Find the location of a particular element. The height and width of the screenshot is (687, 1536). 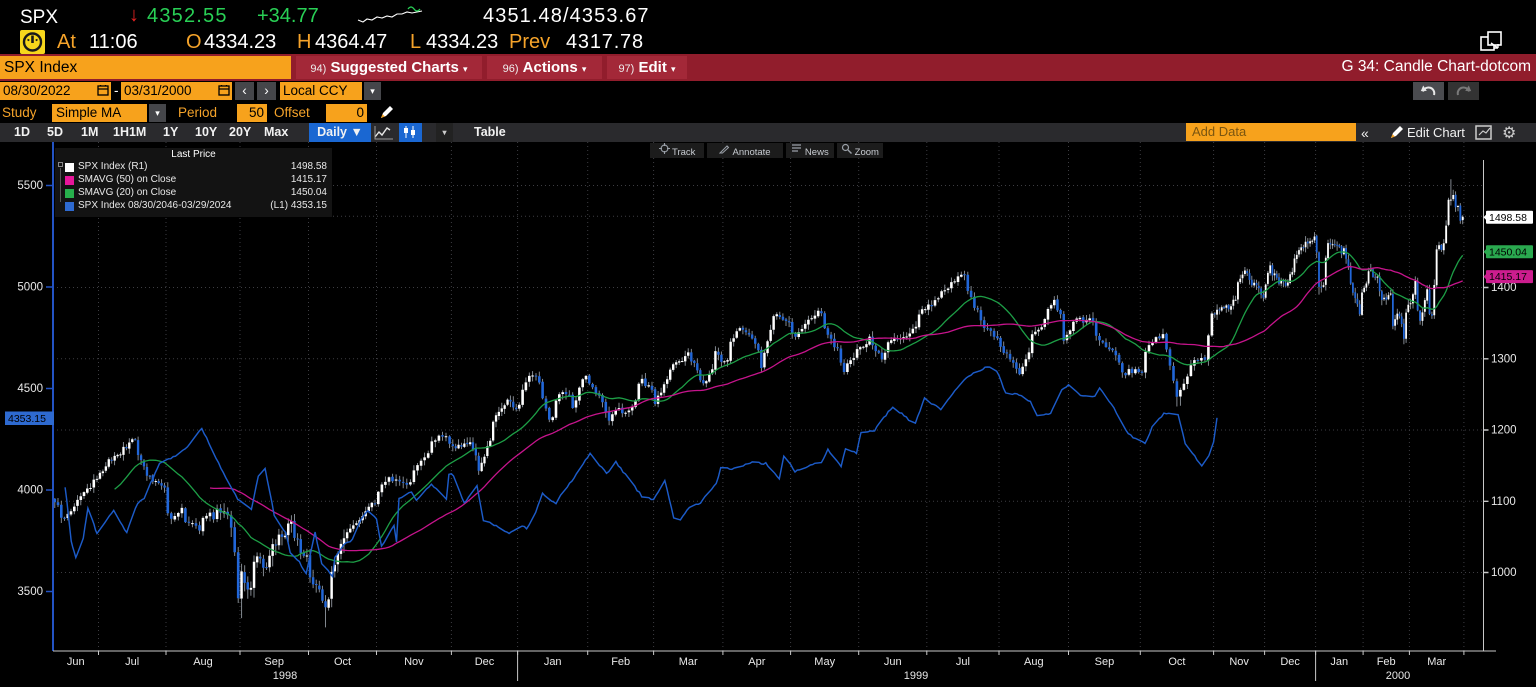

svg-text: 1000 is located at coordinates (1504, 573).